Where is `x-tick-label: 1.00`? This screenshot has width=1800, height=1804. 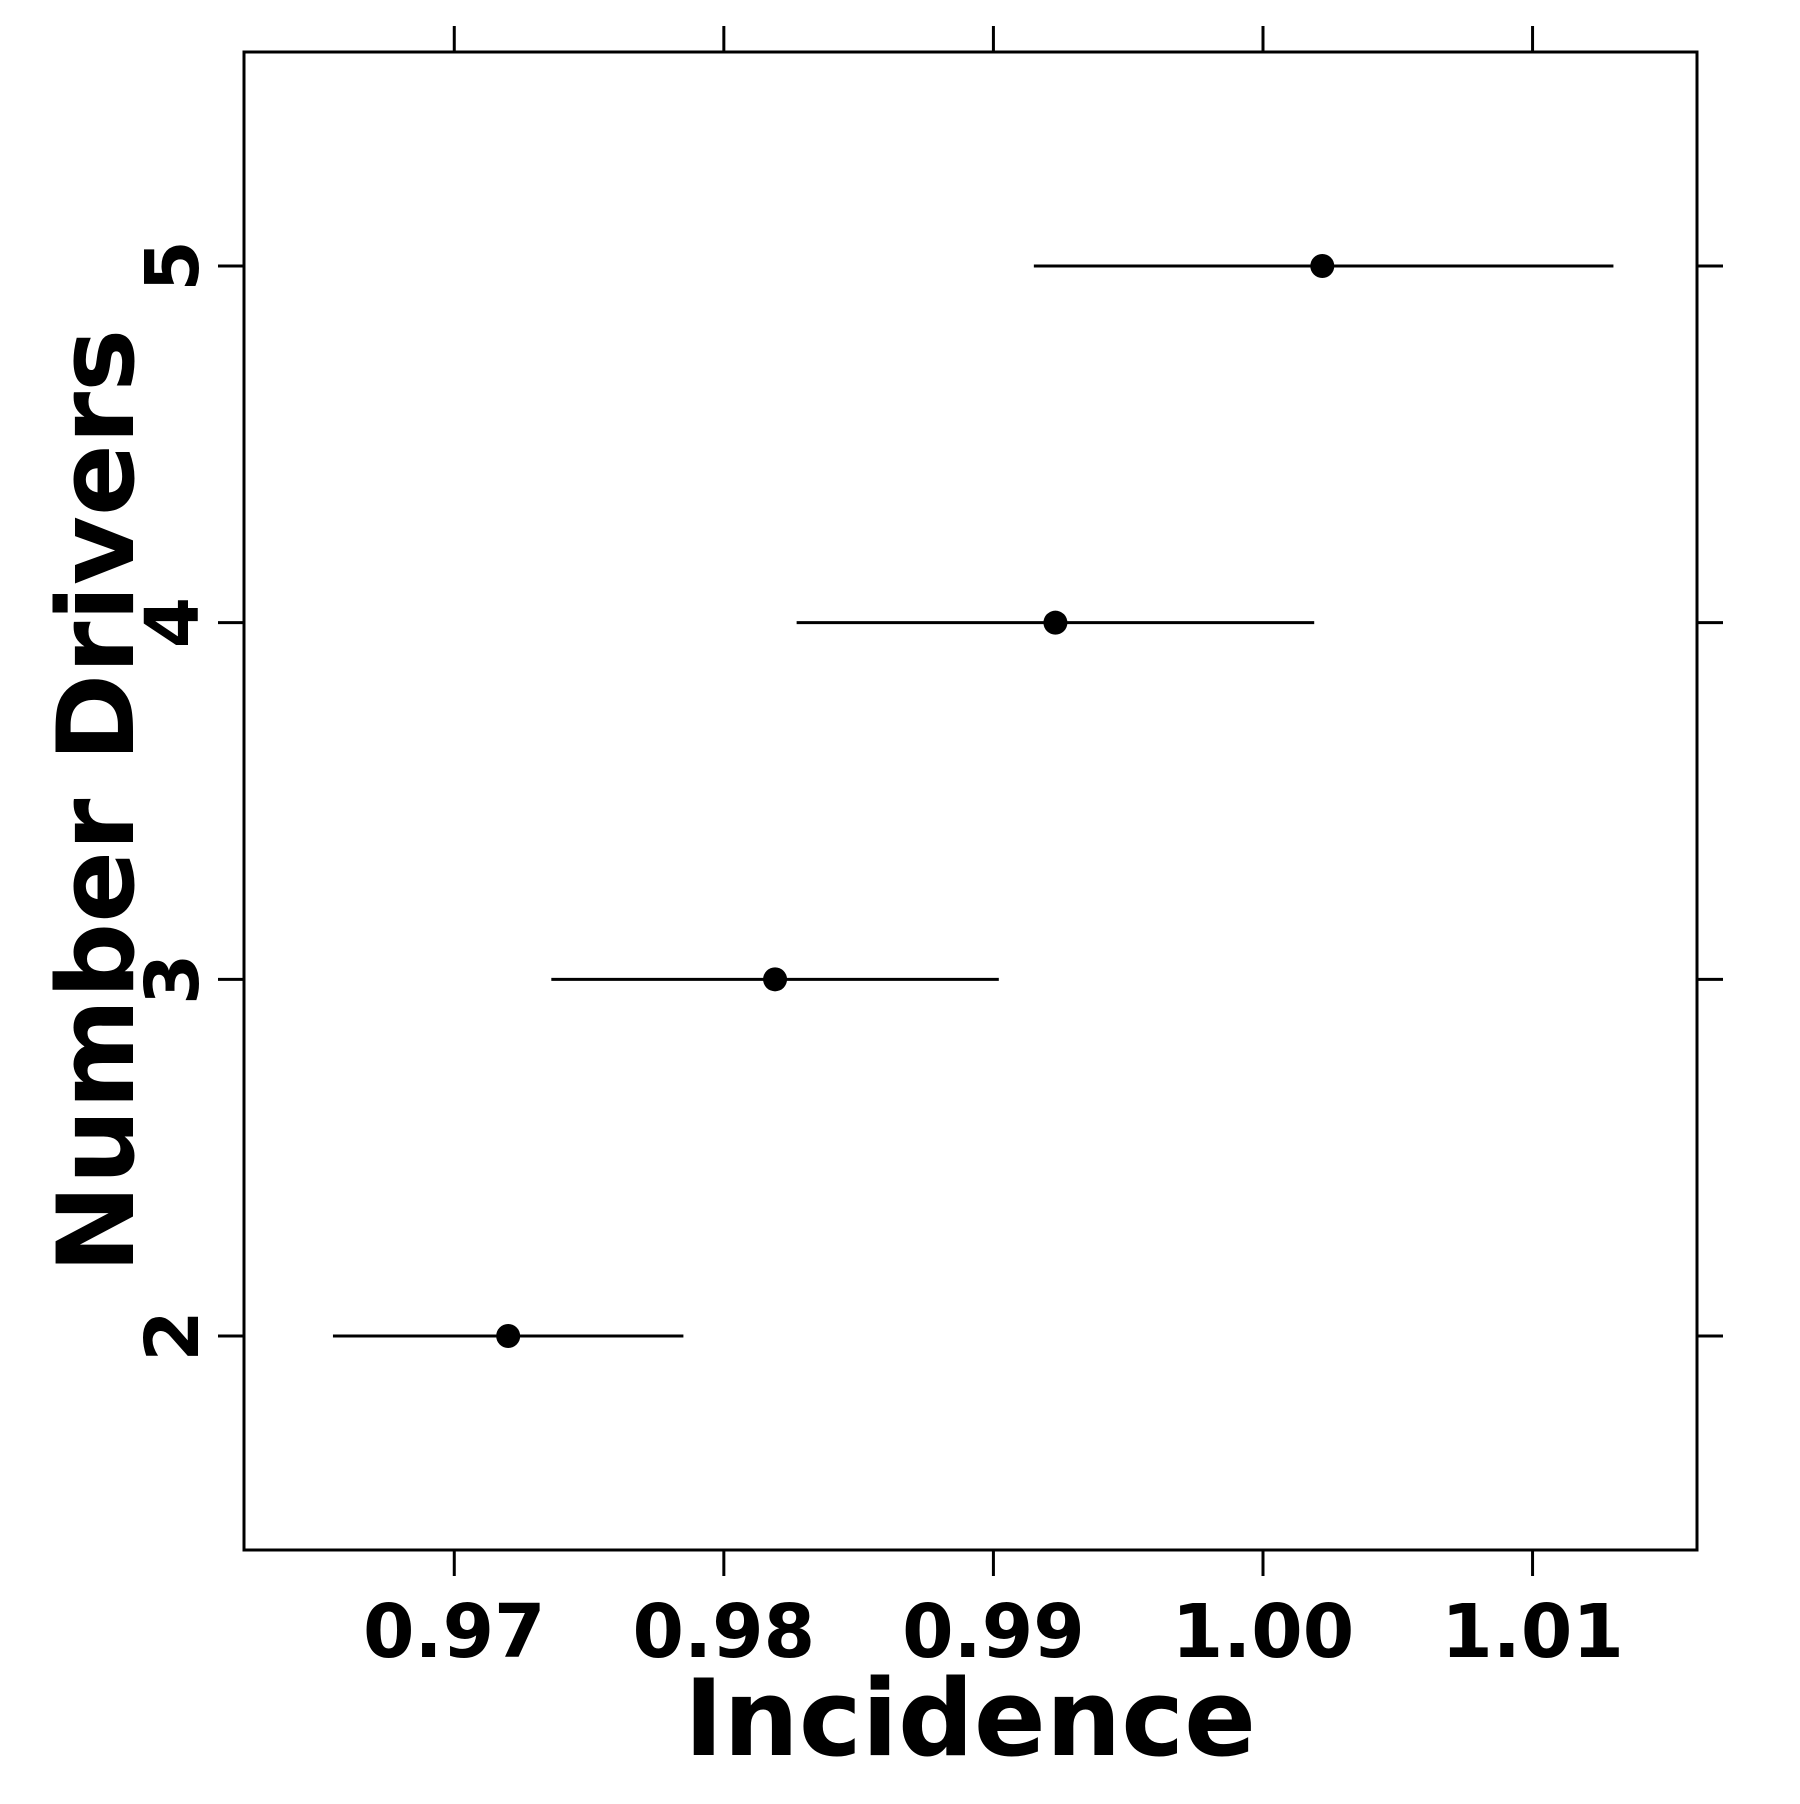 x-tick-label: 1.00 is located at coordinates (1263, 1632).